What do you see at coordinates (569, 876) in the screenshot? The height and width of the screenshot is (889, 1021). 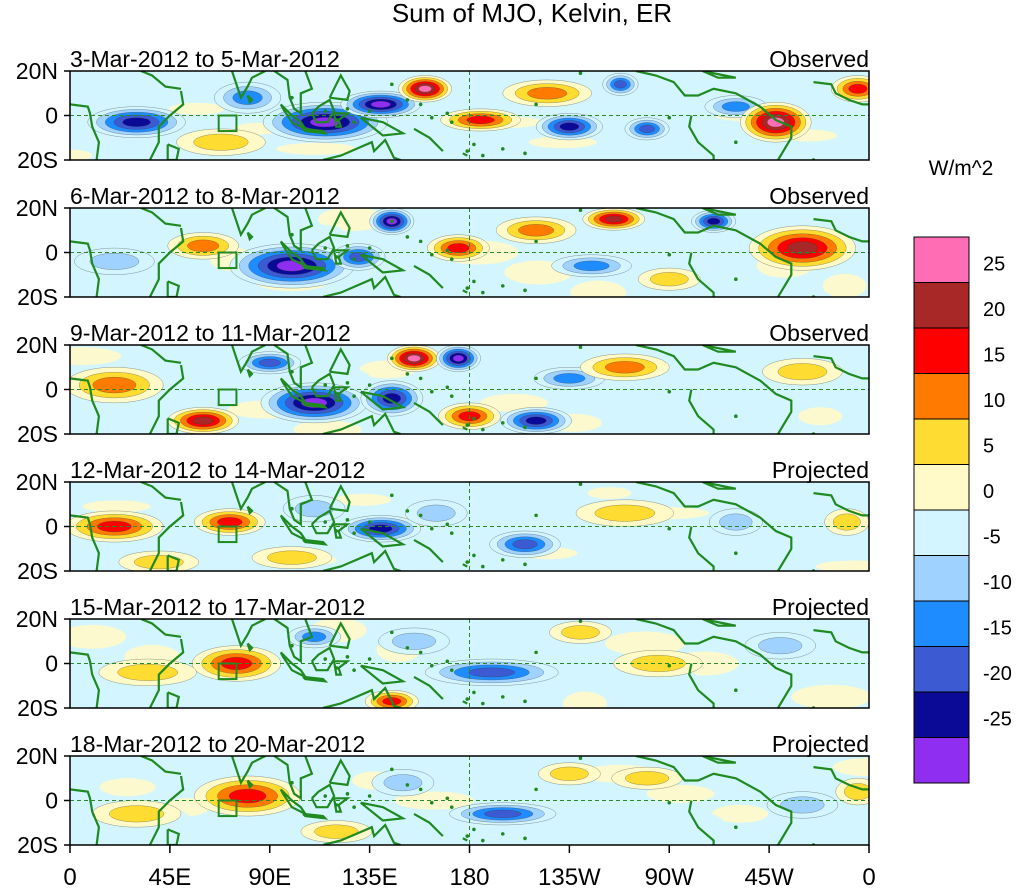 I see `x-tick-label: 135W` at bounding box center [569, 876].